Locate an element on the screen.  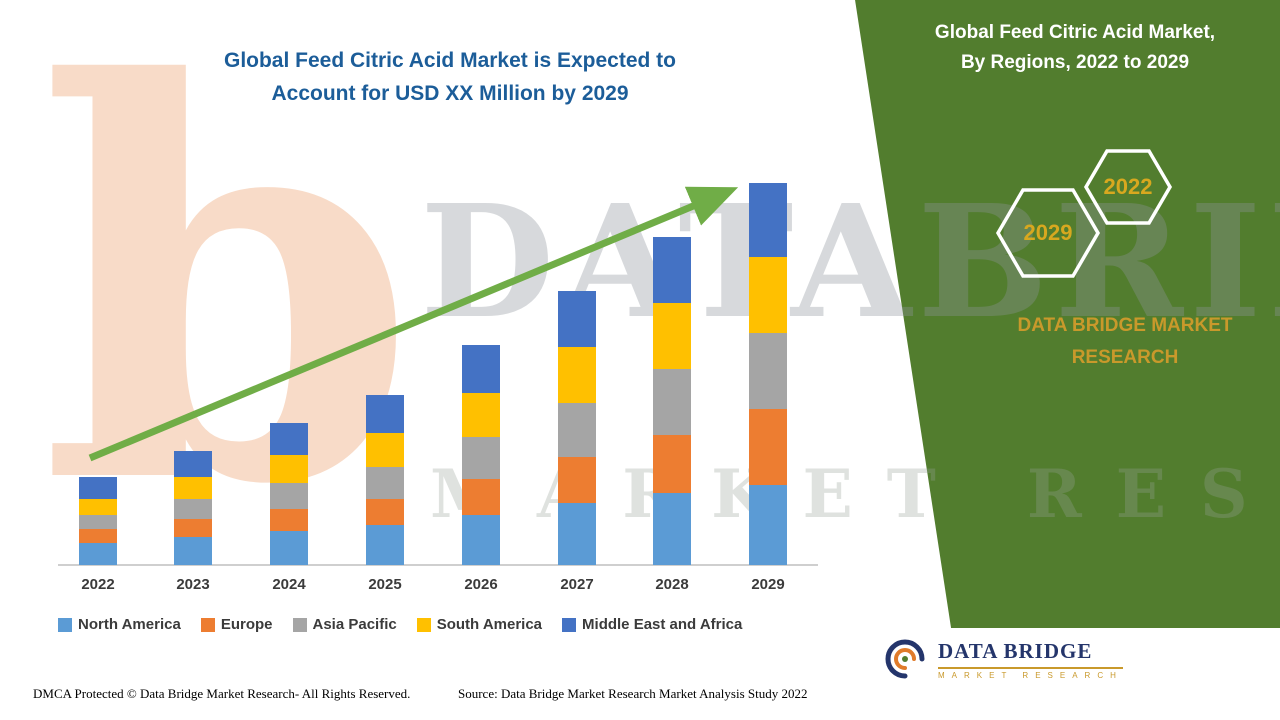
x-axis-label: 2023 is located at coordinates (193, 584).